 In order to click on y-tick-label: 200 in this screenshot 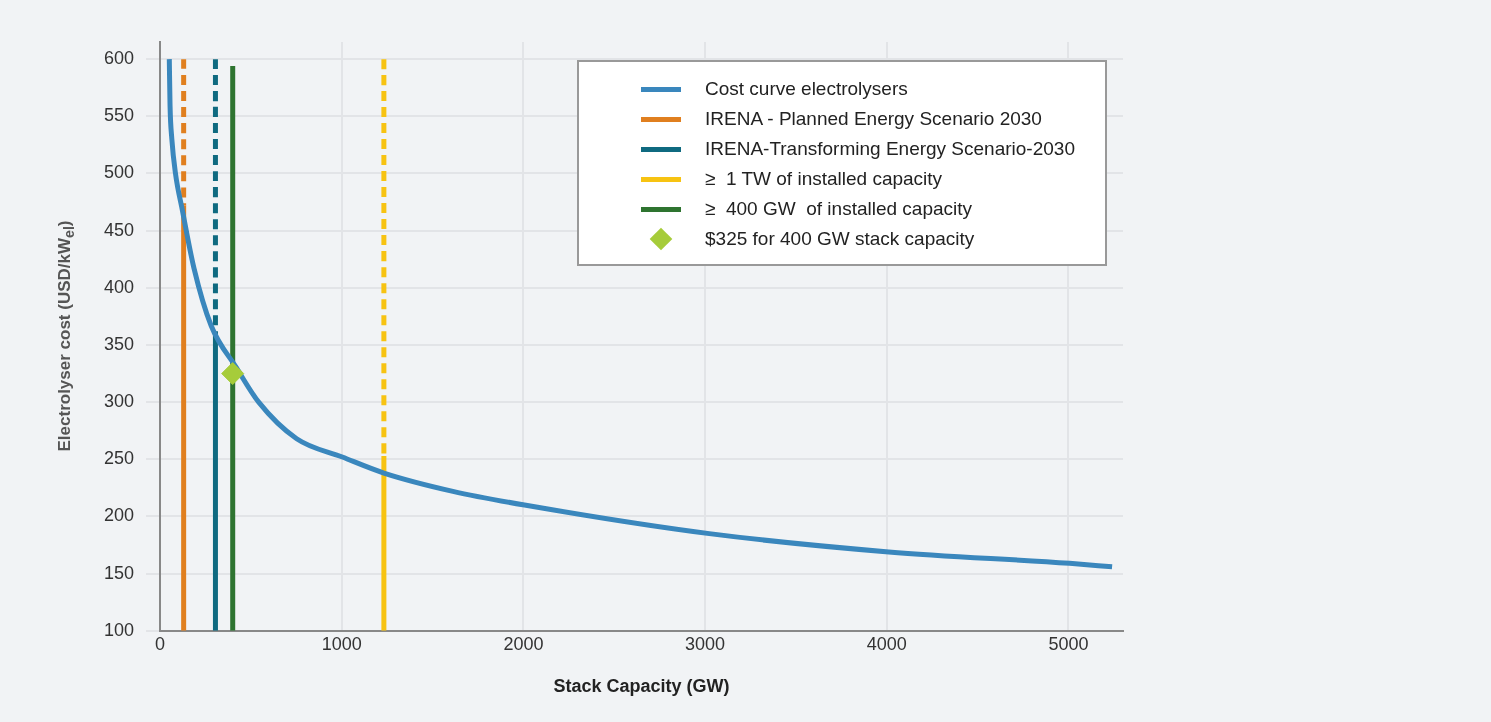, I will do `click(119, 515)`.